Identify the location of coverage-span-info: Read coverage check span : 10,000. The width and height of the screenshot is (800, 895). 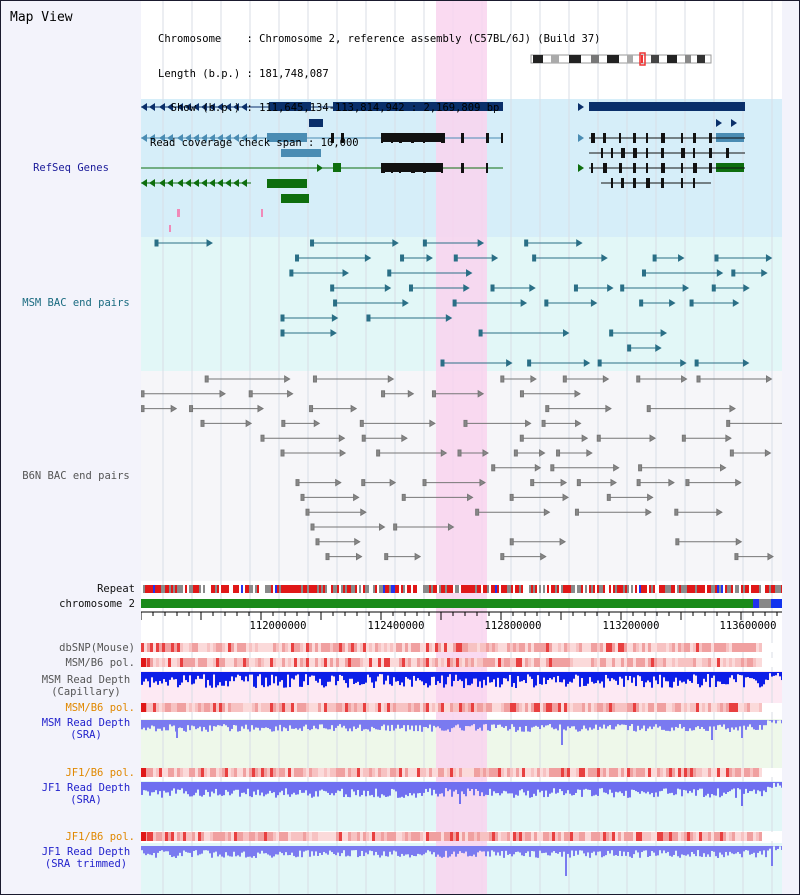
(254, 142).